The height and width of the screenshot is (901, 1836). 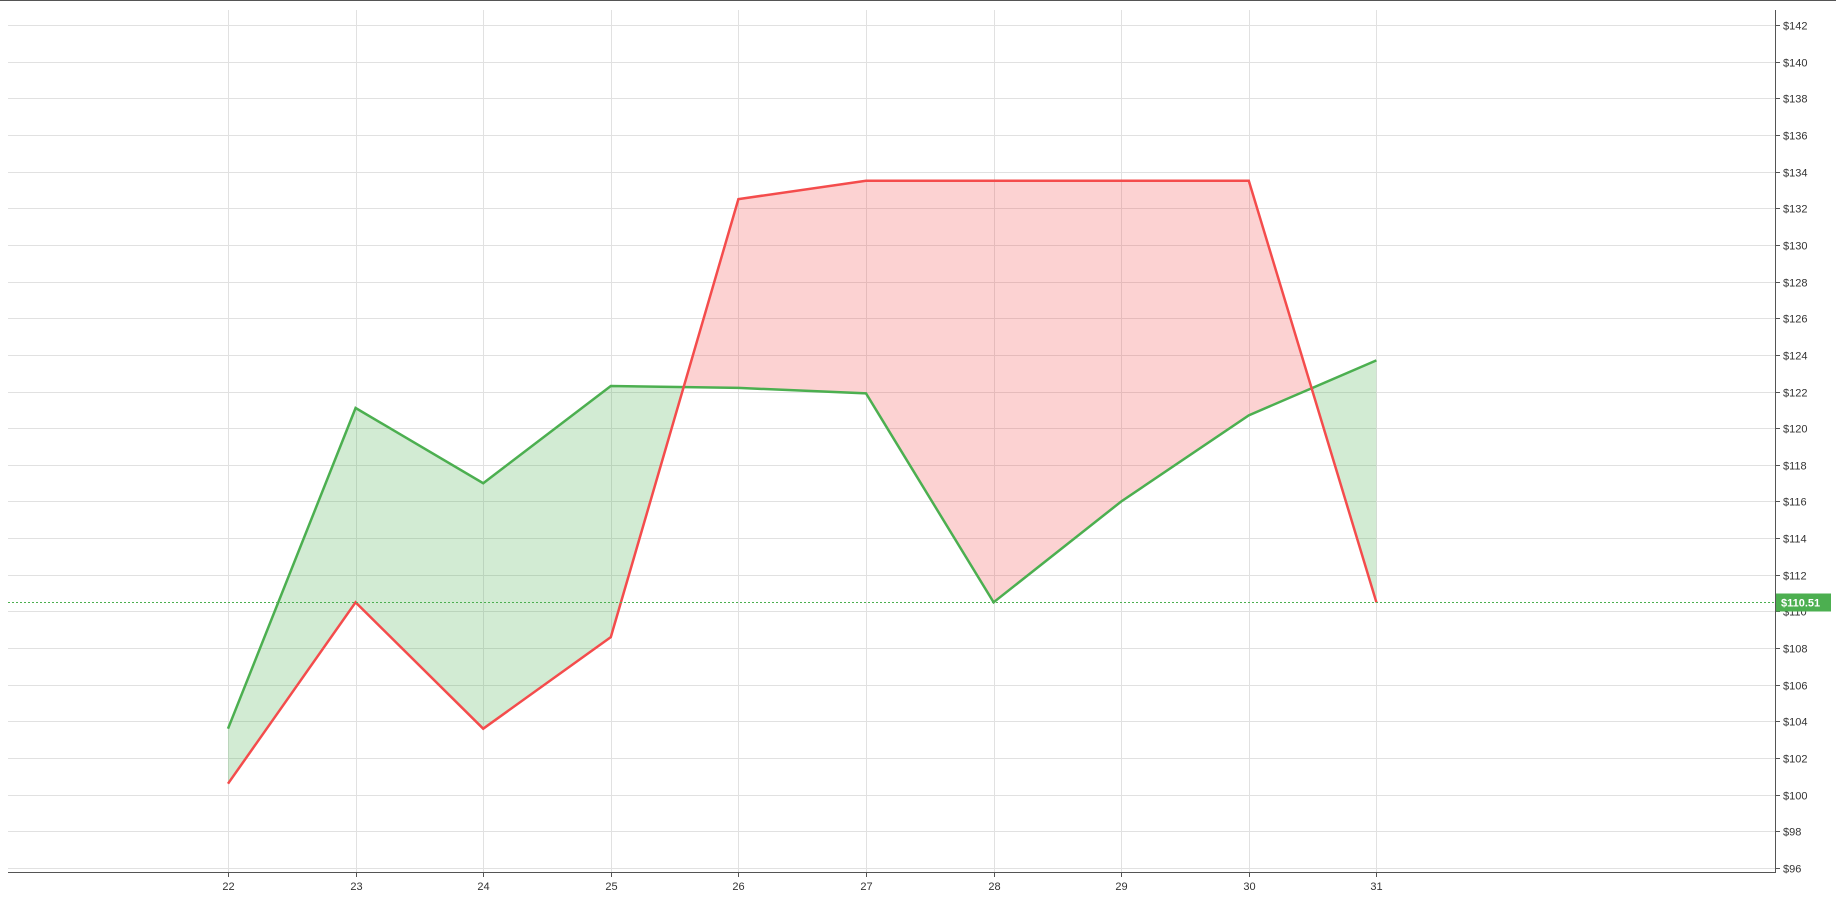 I want to click on y-tick-label: $126, so click(x=1795, y=320).